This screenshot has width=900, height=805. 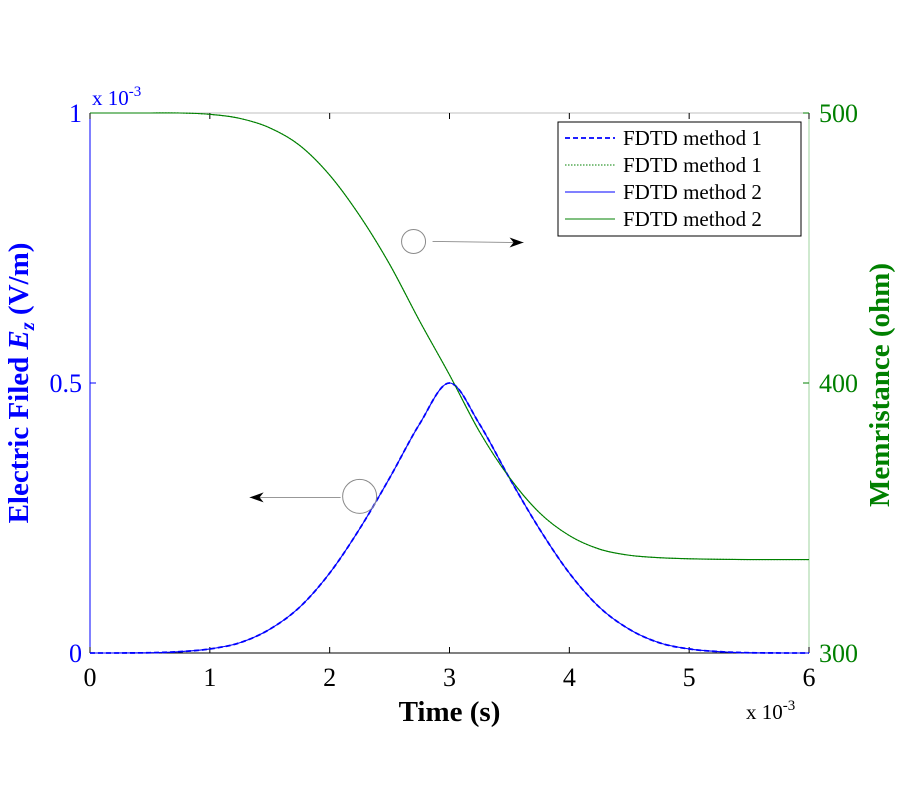 What do you see at coordinates (75, 113) in the screenshot?
I see `y-left-tick-label: 1` at bounding box center [75, 113].